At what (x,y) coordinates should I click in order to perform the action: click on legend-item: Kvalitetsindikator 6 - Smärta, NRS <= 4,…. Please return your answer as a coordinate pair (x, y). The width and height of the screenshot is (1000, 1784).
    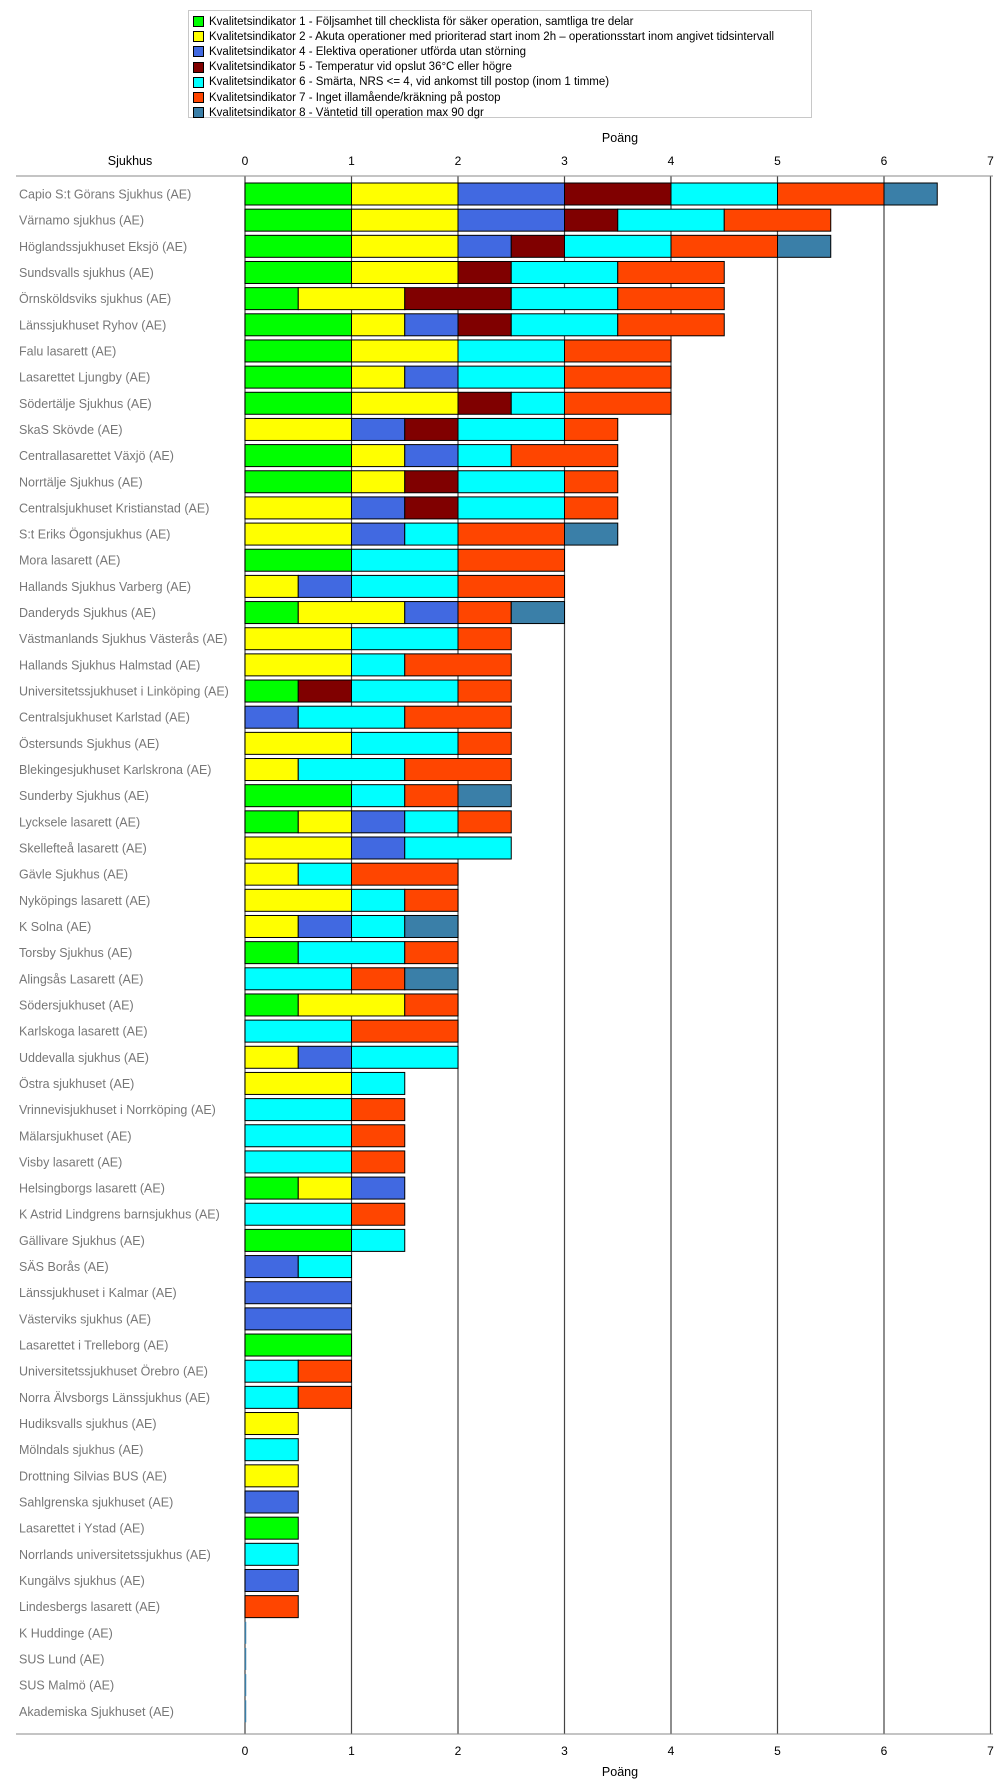
    Looking at the image, I should click on (500, 82).